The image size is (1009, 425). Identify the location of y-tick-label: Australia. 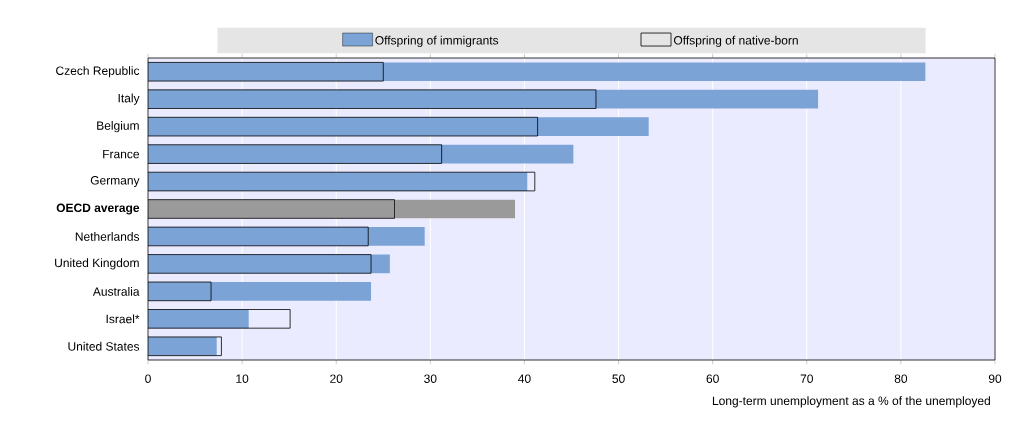
(116, 291).